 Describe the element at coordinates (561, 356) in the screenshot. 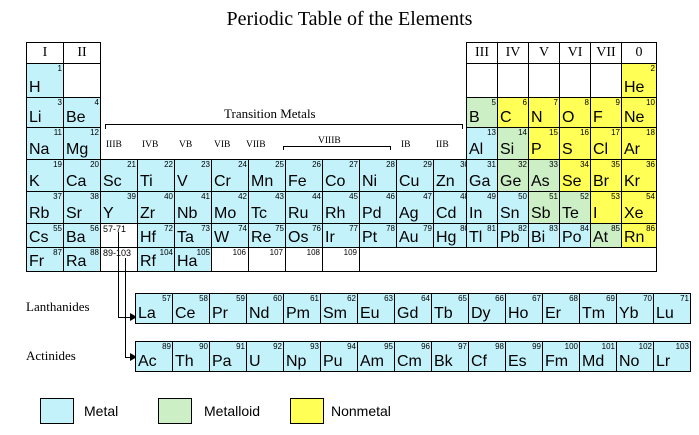

I see `actinide-cell-fm: 100 Fm` at that location.